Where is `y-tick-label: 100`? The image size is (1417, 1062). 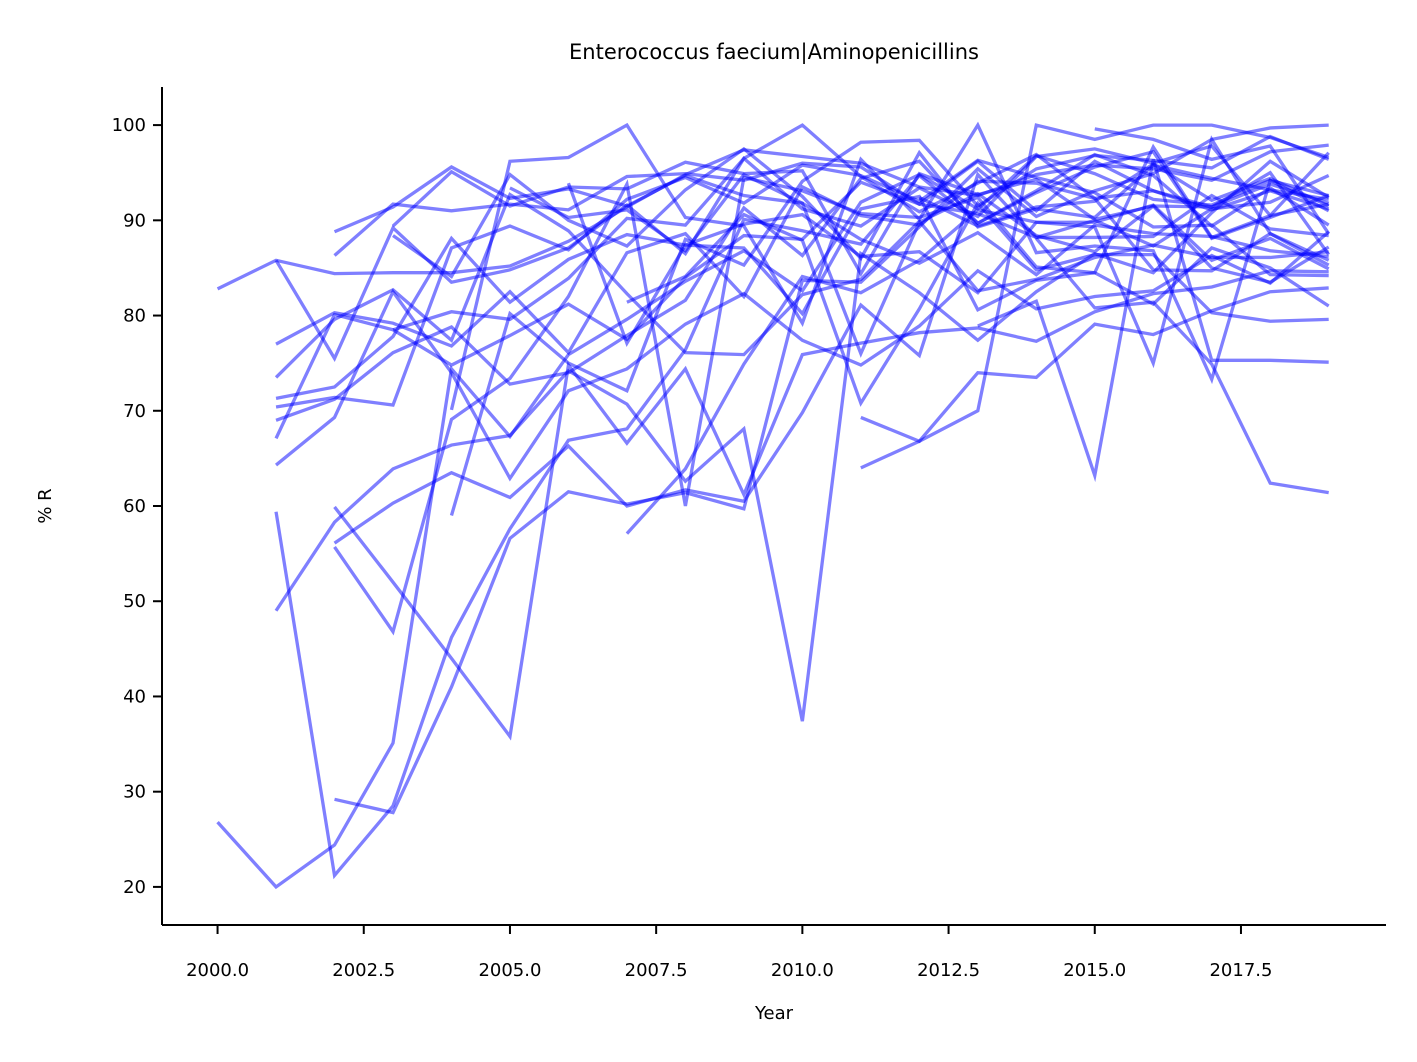 y-tick-label: 100 is located at coordinates (129, 125).